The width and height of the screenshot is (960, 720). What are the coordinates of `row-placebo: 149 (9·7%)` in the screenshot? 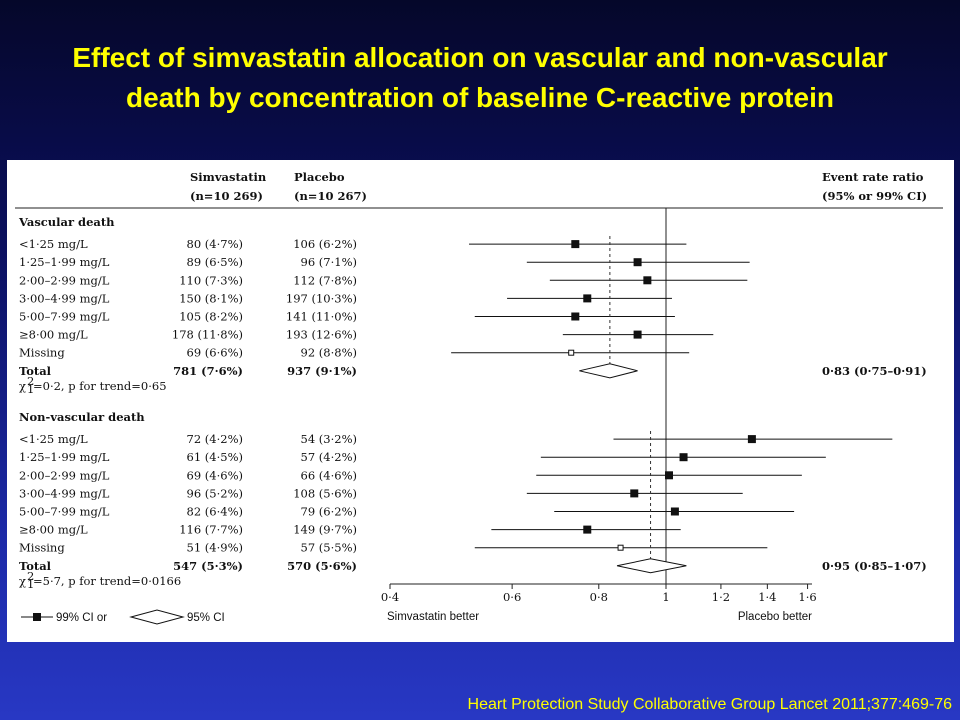 It's located at (325, 530).